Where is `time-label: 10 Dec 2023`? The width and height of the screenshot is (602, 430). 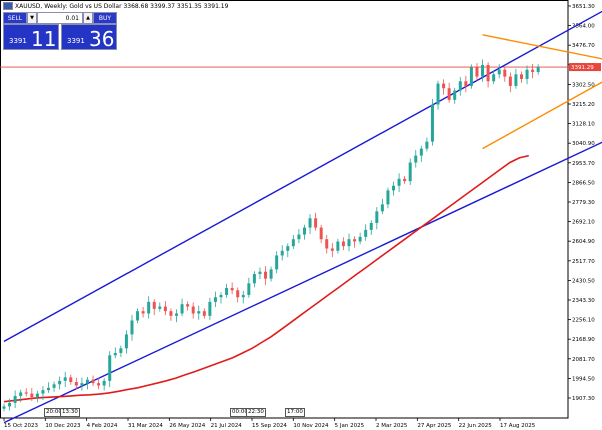
time-label: 10 Dec 2023 is located at coordinates (63, 426).